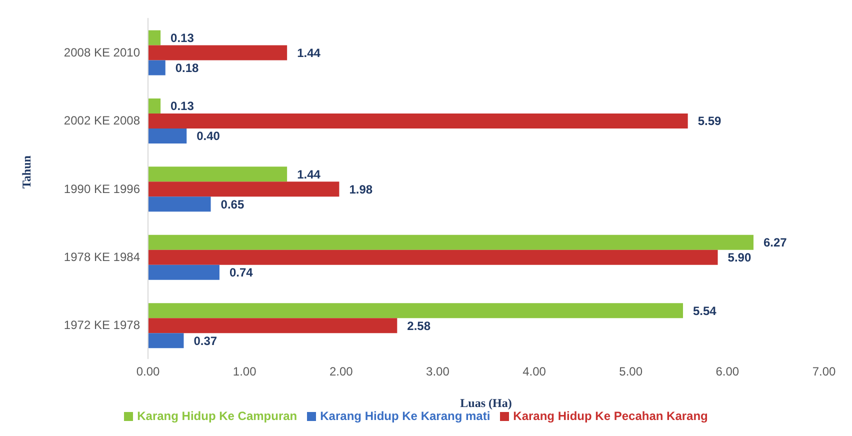  What do you see at coordinates (405, 416) in the screenshot?
I see `legend-label: Karang Hidup Ke Karang mati` at bounding box center [405, 416].